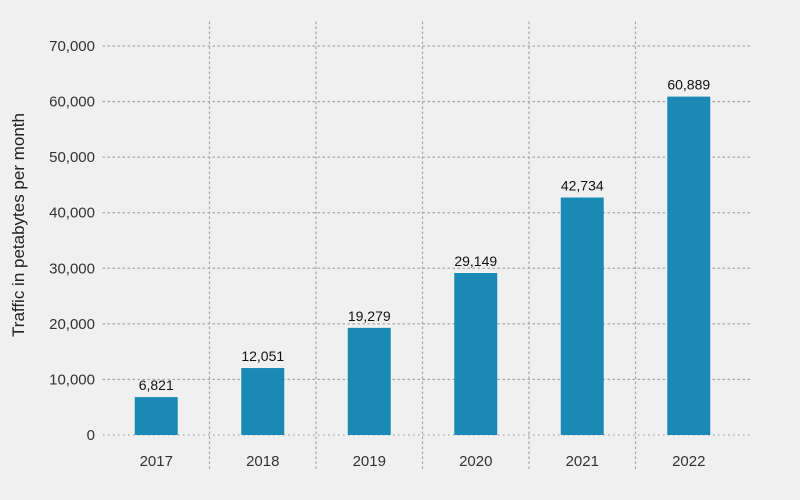  I want to click on y-tick-label: 70,000, so click(72, 46).